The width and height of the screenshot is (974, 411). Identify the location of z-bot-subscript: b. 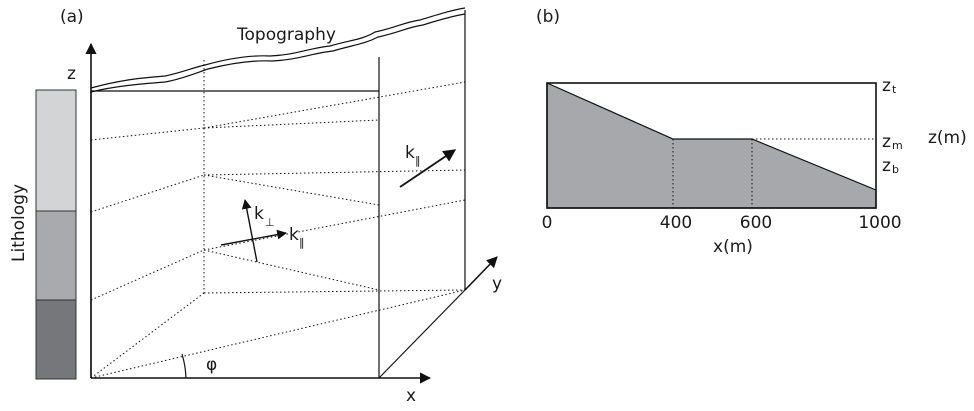
(895, 169).